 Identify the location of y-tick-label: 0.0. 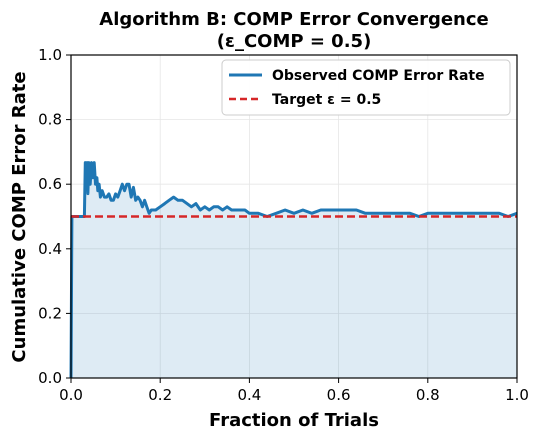
(50, 378).